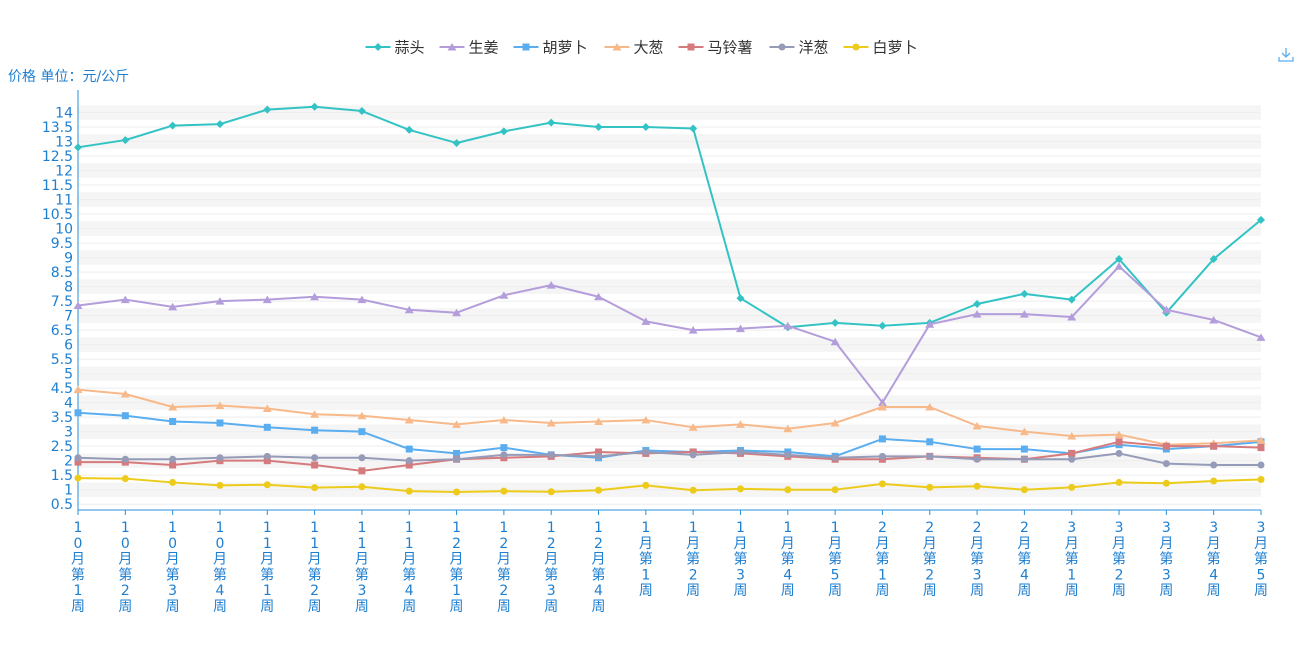  What do you see at coordinates (814, 48) in the screenshot?
I see `legend-label: 洋葱` at bounding box center [814, 48].